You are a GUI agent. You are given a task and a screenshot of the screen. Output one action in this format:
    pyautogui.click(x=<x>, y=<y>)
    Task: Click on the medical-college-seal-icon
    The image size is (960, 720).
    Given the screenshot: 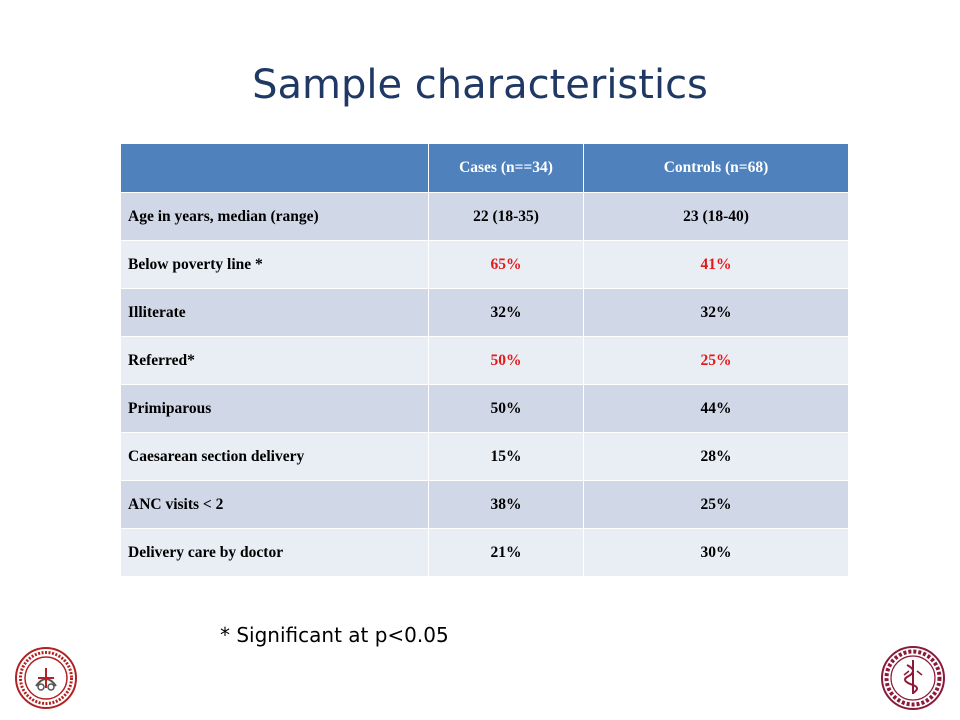 What is the action you would take?
    pyautogui.click(x=46, y=678)
    